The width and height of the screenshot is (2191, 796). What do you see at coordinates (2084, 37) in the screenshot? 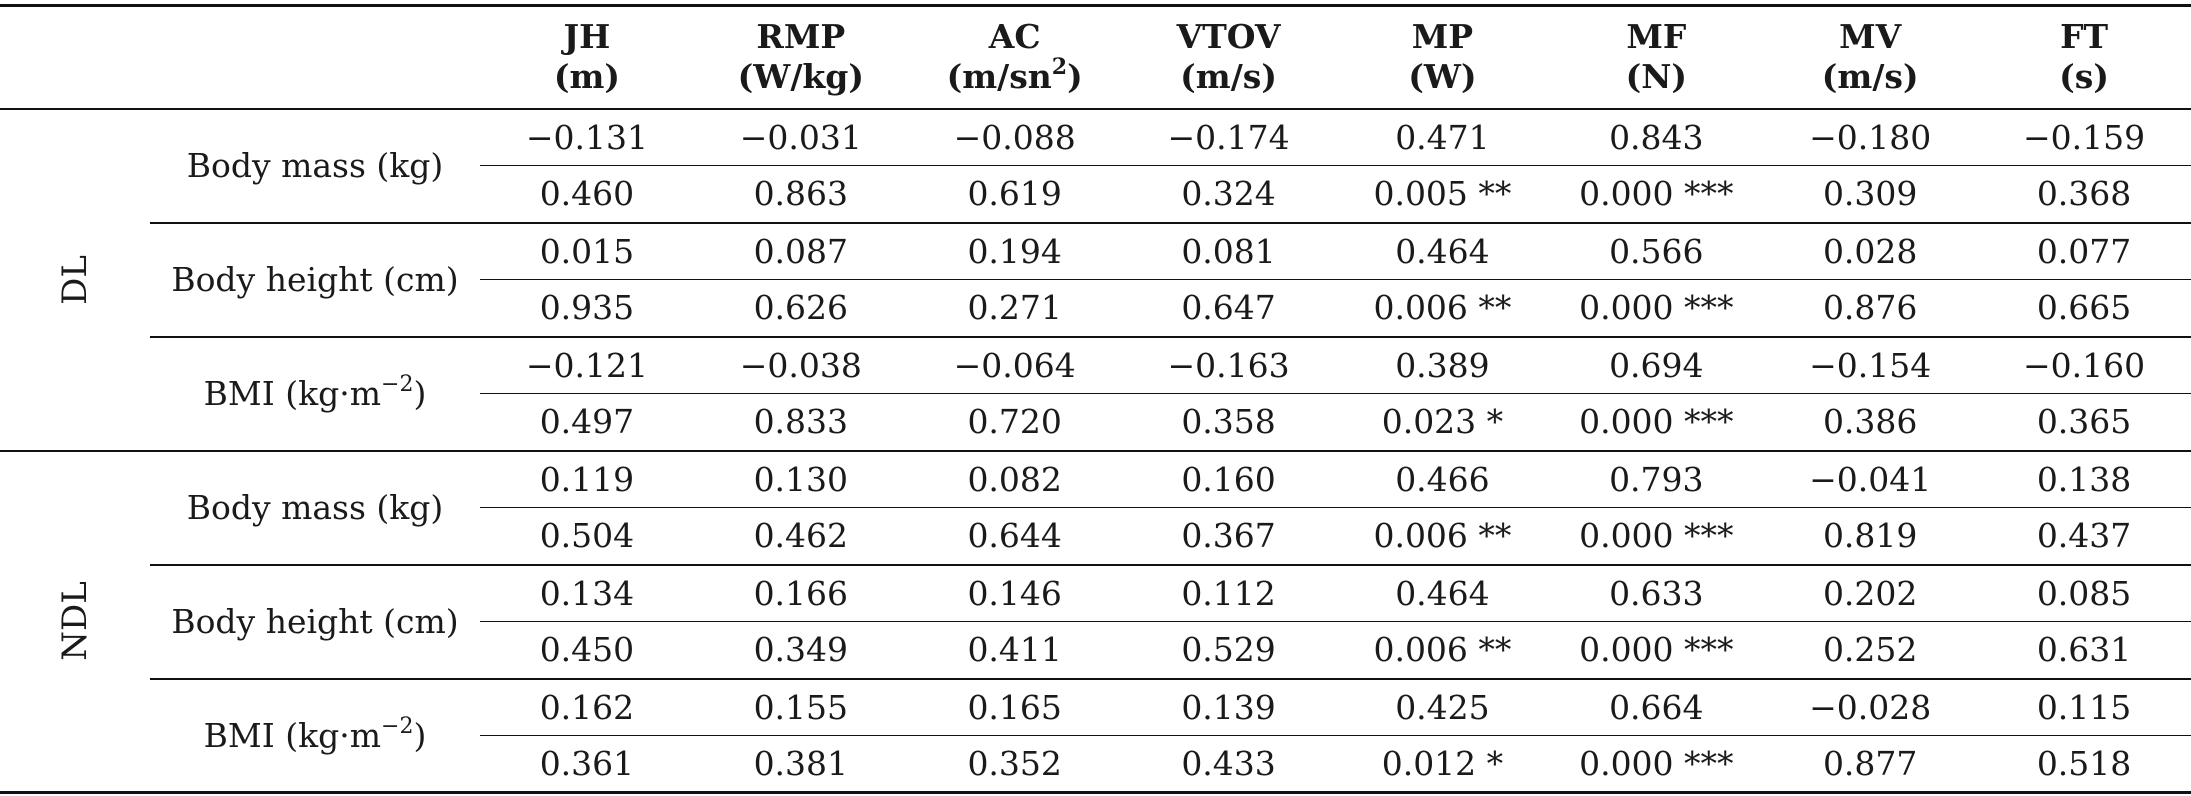
I see `column-name: FT` at bounding box center [2084, 37].